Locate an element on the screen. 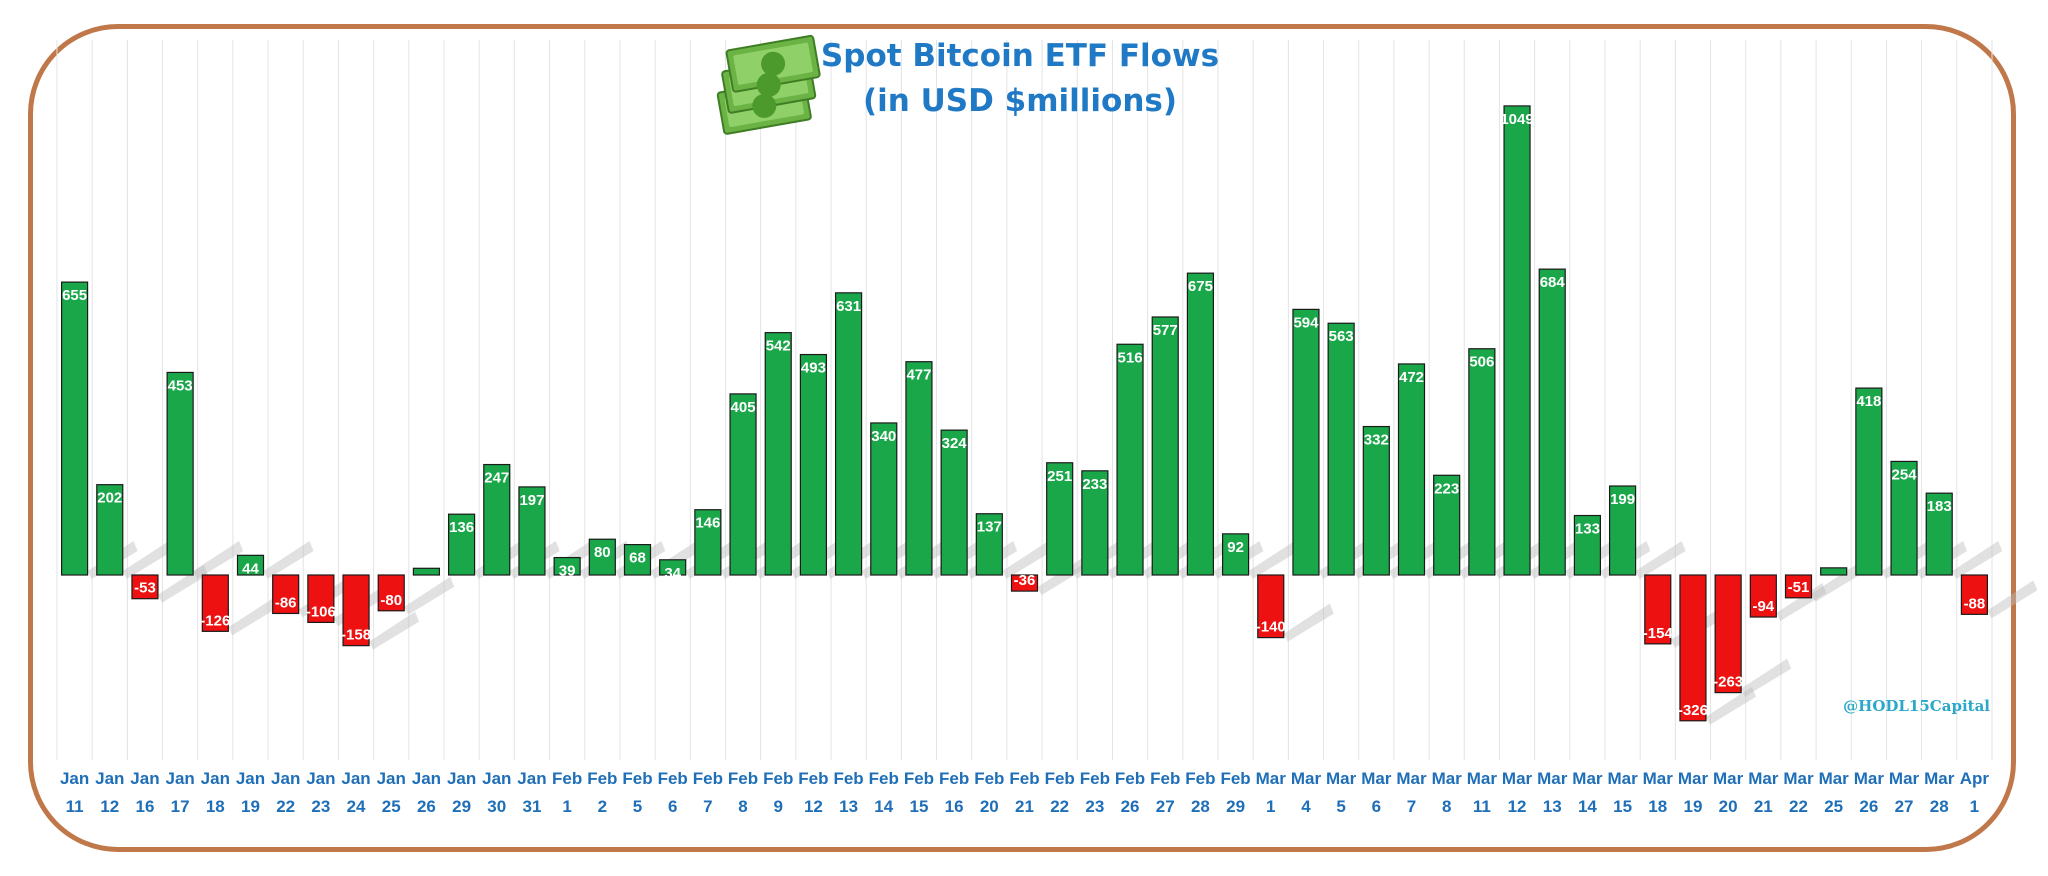 Image resolution: width=2048 pixels, height=876 pixels. x-tick-day: 30 is located at coordinates (496, 806).